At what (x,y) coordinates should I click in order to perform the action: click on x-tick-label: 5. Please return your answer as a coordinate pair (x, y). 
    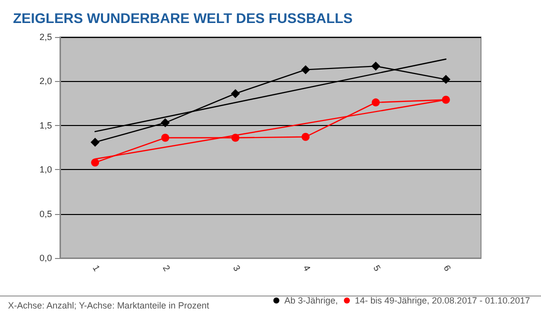
    Looking at the image, I should click on (377, 268).